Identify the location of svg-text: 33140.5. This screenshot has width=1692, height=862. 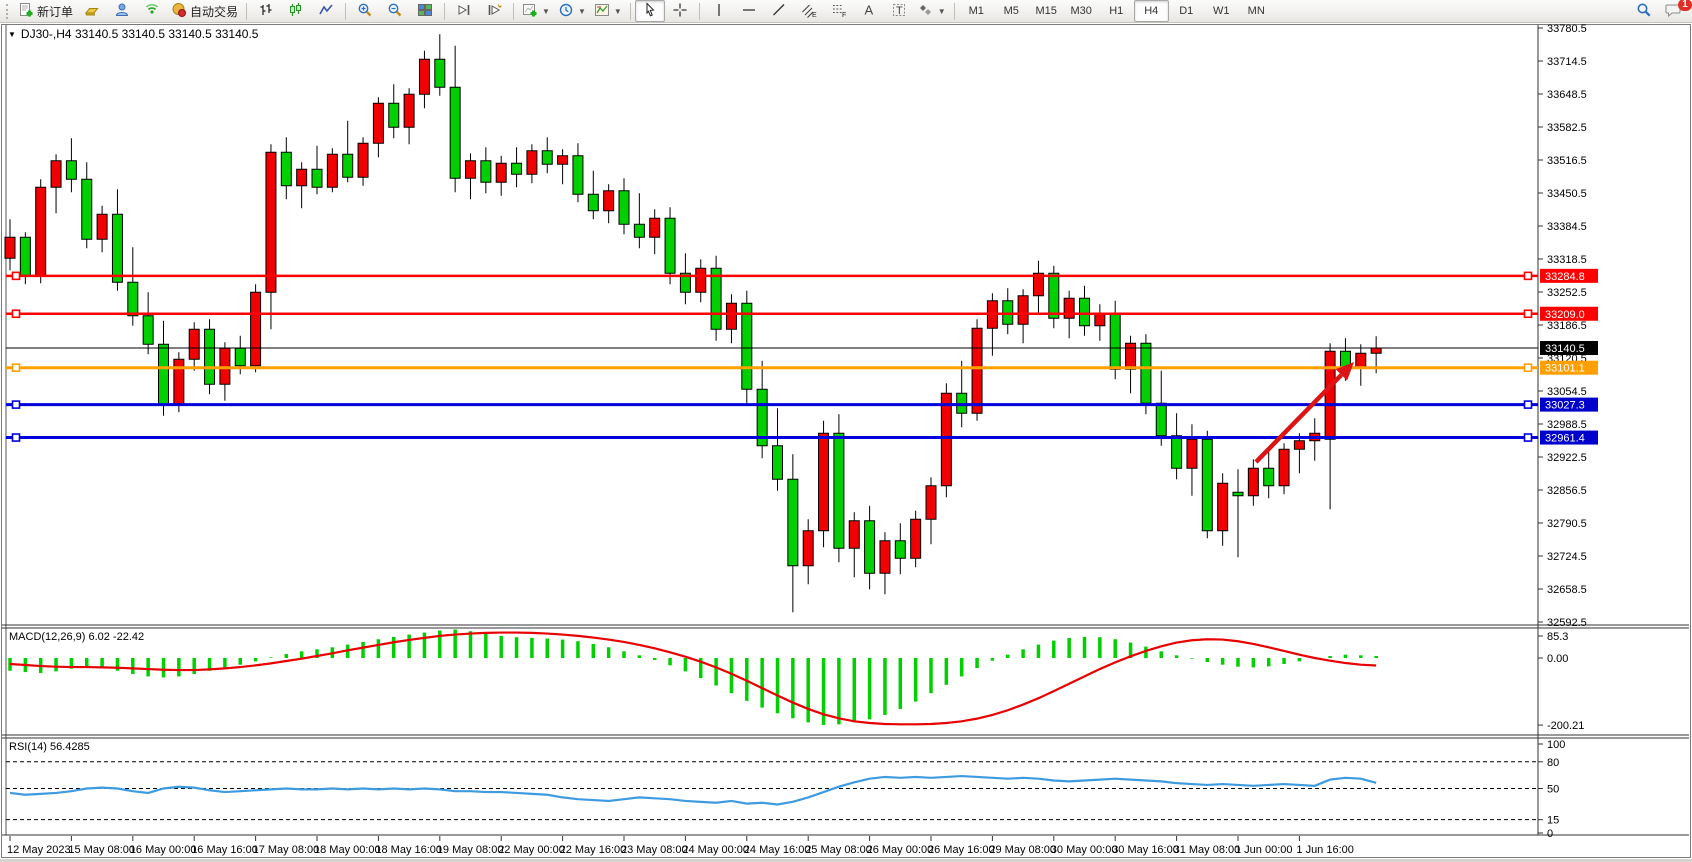
(1565, 349).